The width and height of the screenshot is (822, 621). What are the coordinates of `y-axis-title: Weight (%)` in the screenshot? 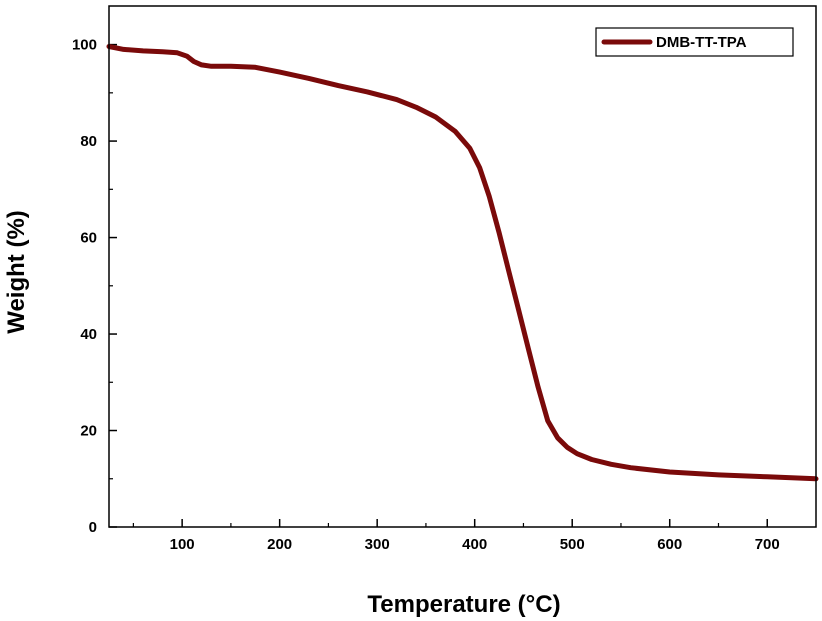 It's located at (16, 272).